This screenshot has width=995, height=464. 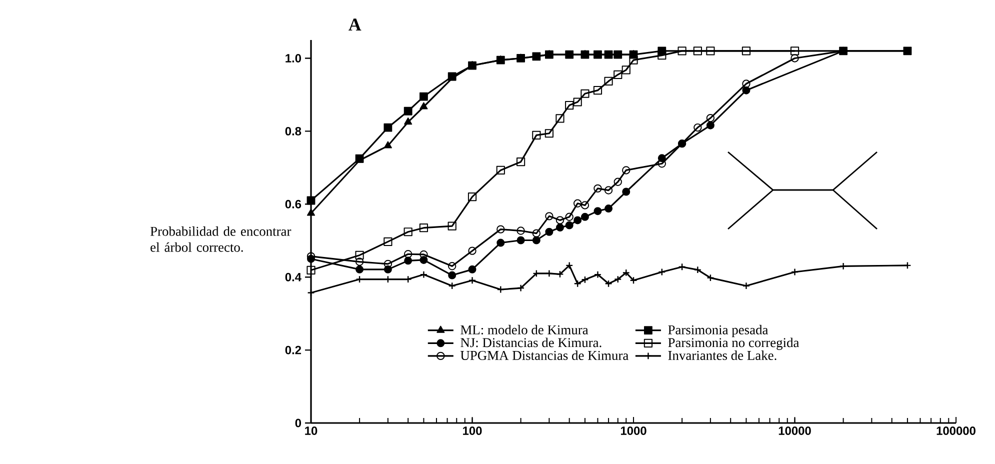 What do you see at coordinates (722, 355) in the screenshot?
I see `legend-label: Invariantes de Lake.` at bounding box center [722, 355].